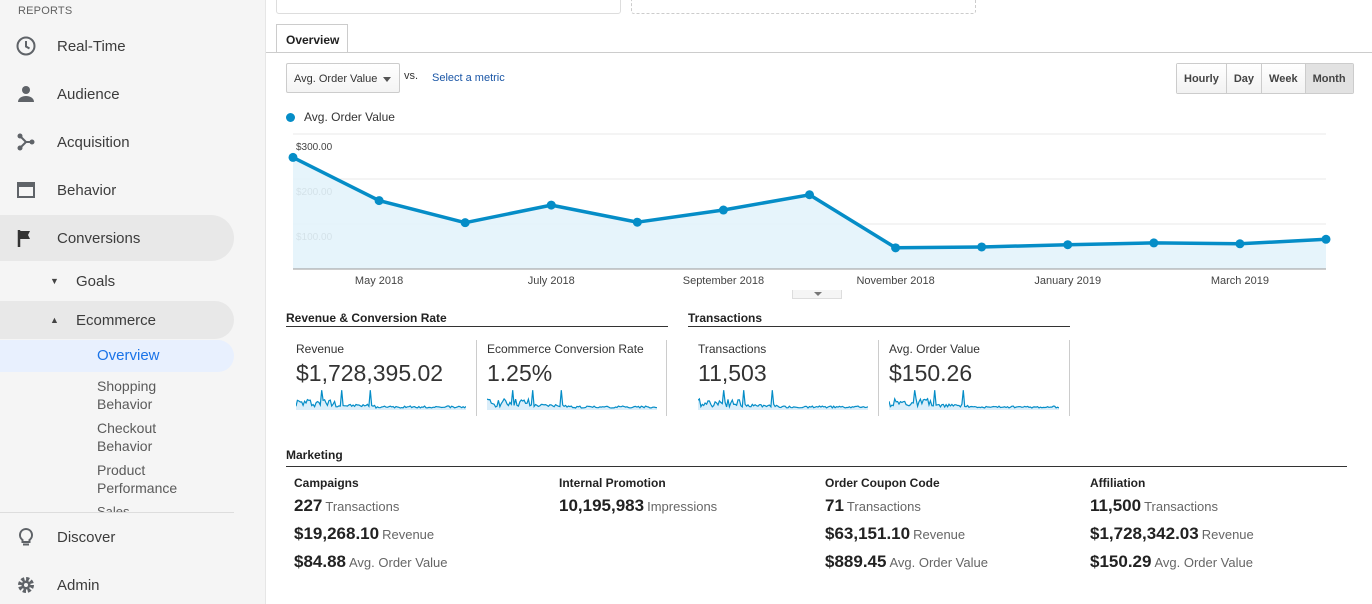 The height and width of the screenshot is (604, 1372). What do you see at coordinates (326, 483) in the screenshot?
I see `marketing-col-title: Campaigns` at bounding box center [326, 483].